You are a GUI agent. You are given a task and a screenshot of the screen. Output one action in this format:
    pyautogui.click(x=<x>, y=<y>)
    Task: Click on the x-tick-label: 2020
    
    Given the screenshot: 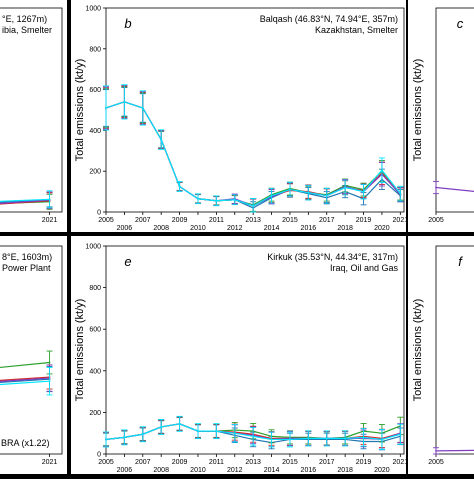 What is the action you would take?
    pyautogui.click(x=382, y=470)
    